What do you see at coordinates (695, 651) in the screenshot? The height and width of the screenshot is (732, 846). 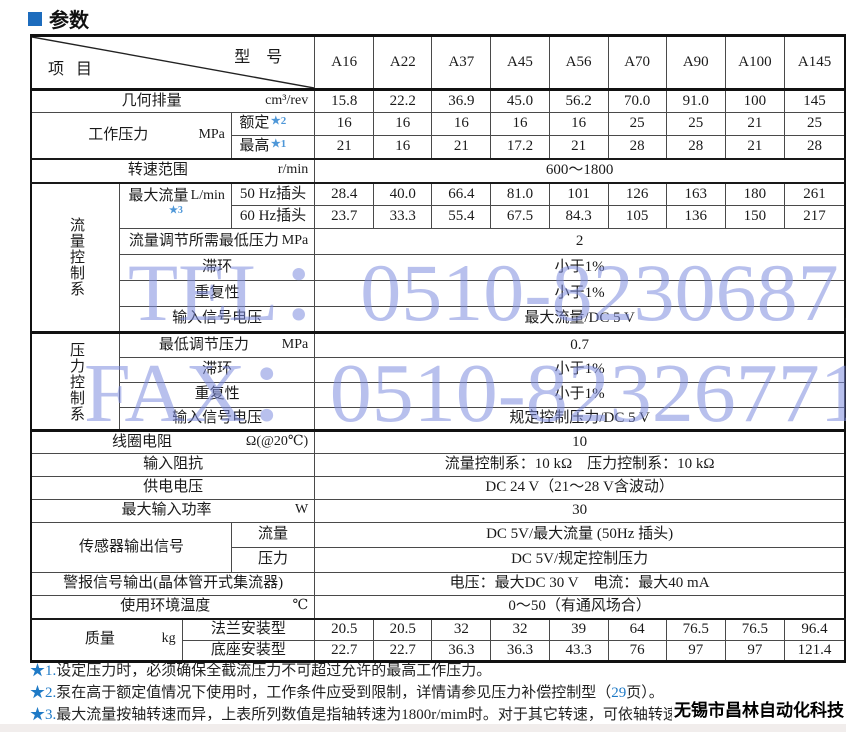 I see `value-cell: 97` at bounding box center [695, 651].